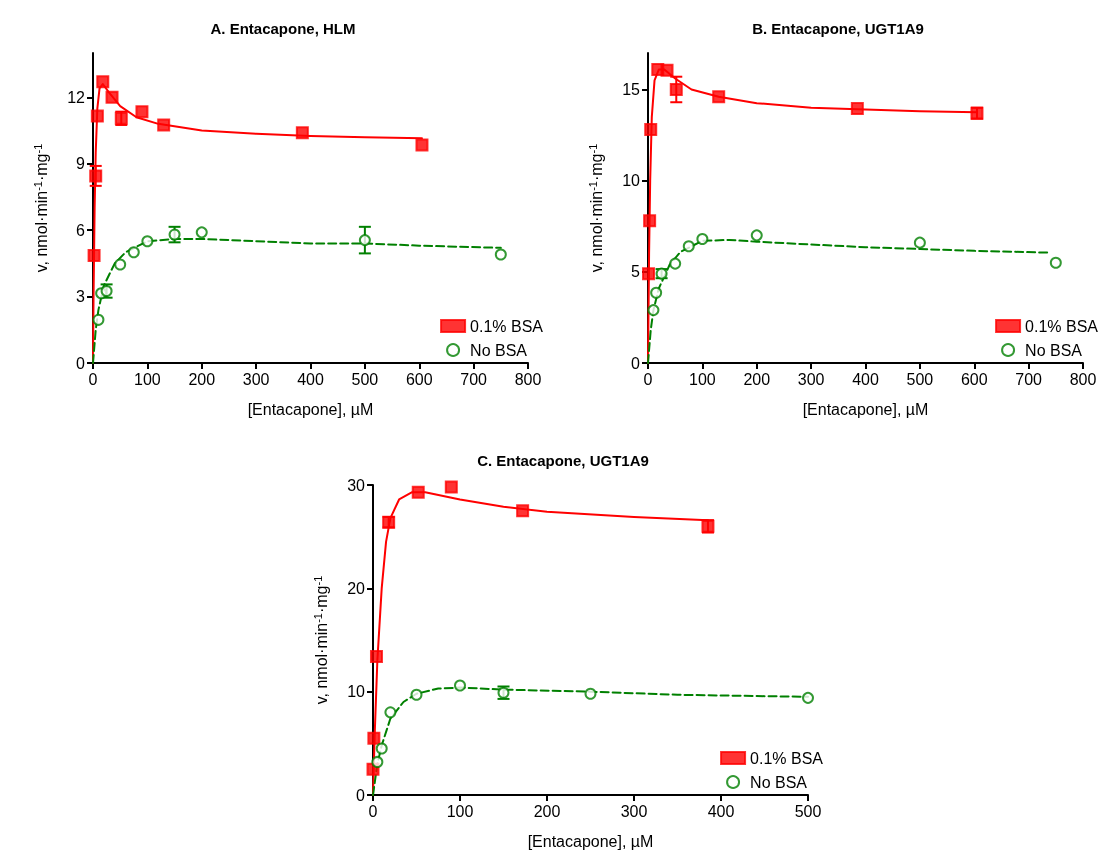 Image resolution: width=1109 pixels, height=868 pixels. I want to click on y-tick-label: 20, so click(356, 588).